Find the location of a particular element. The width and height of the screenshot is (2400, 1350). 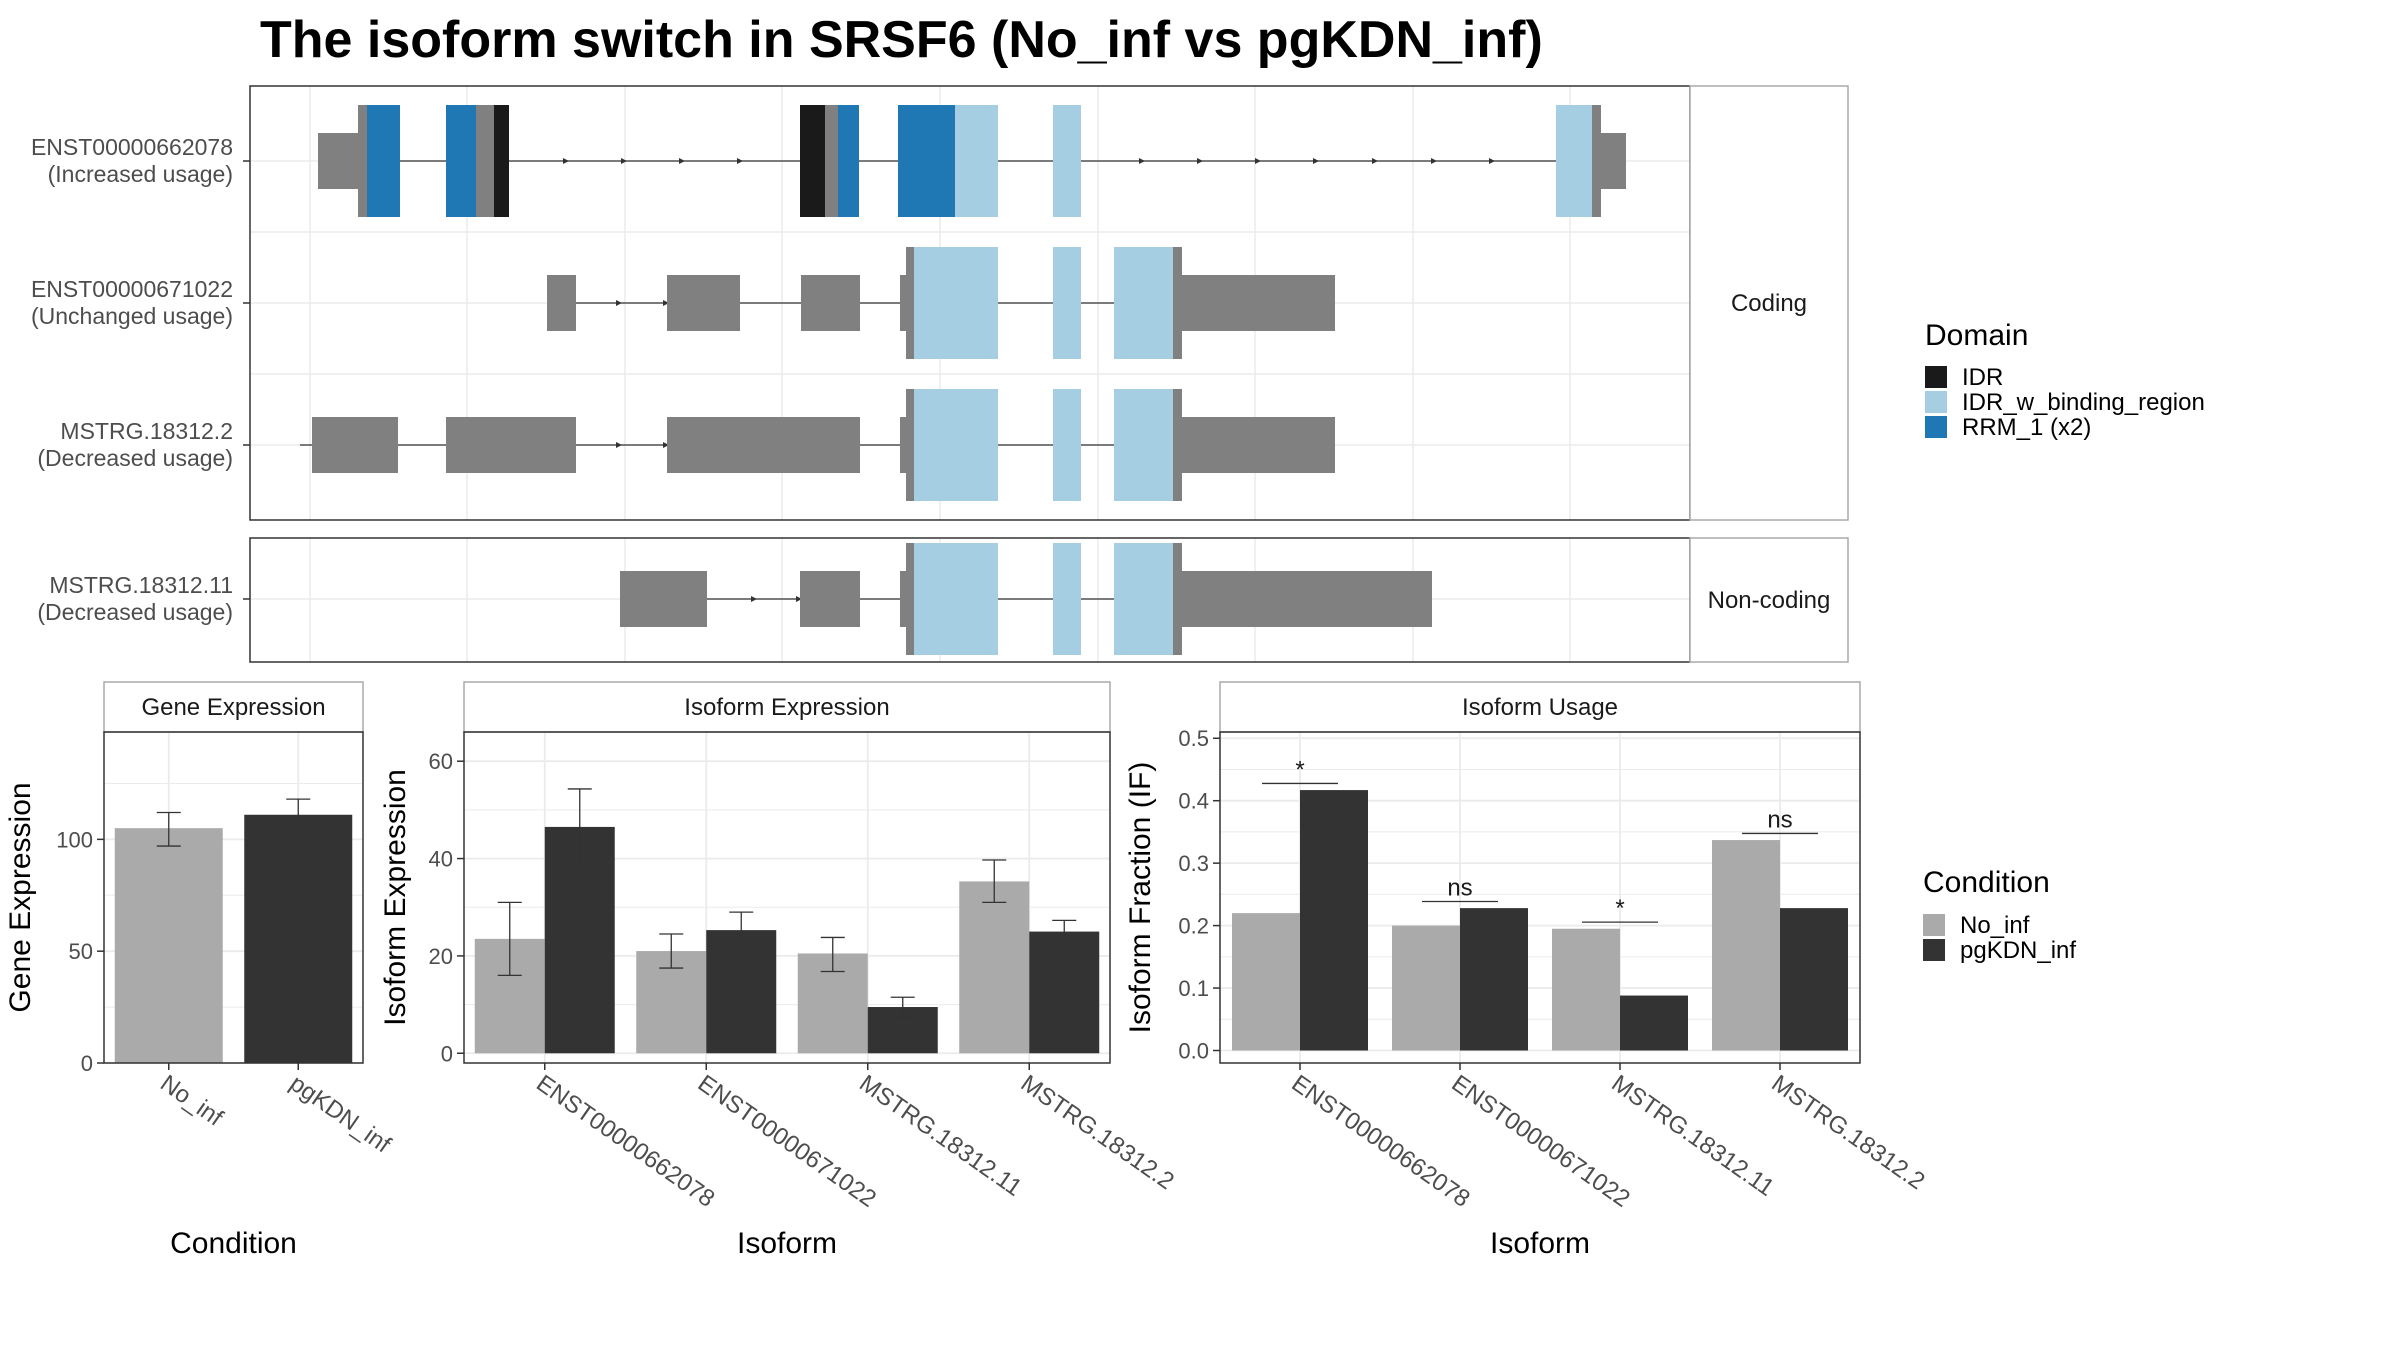

facet-strip-noncoding is located at coordinates (1769, 600).